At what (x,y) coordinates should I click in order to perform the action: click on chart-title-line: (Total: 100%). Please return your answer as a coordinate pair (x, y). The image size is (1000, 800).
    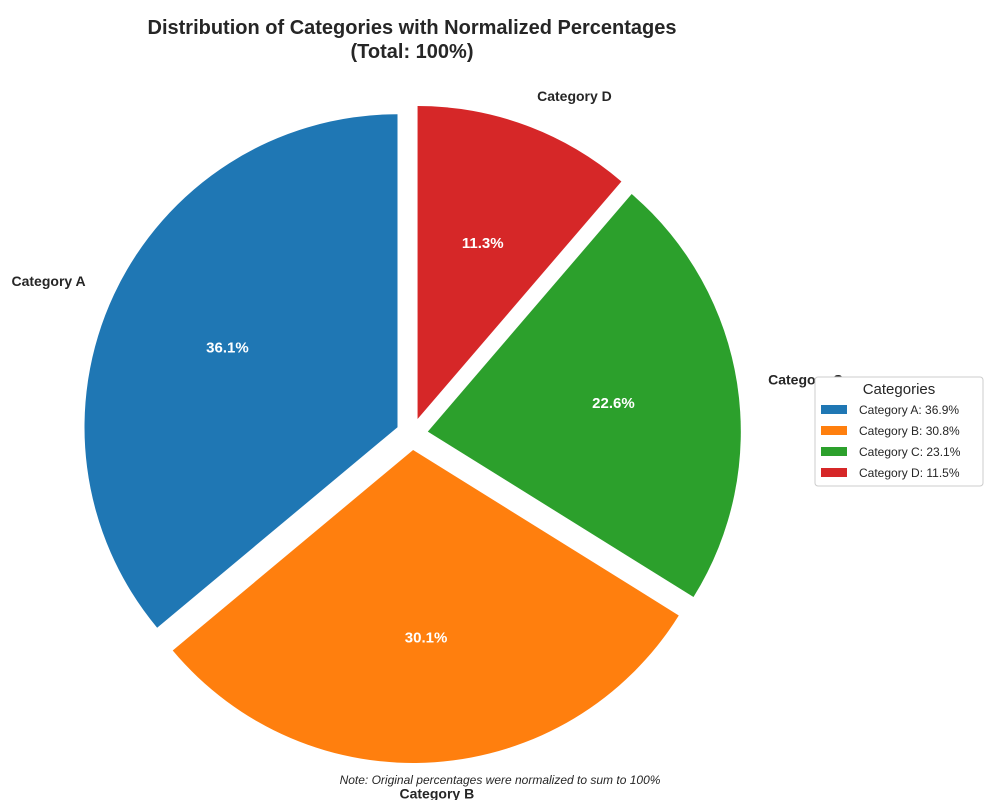
    Looking at the image, I should click on (412, 52).